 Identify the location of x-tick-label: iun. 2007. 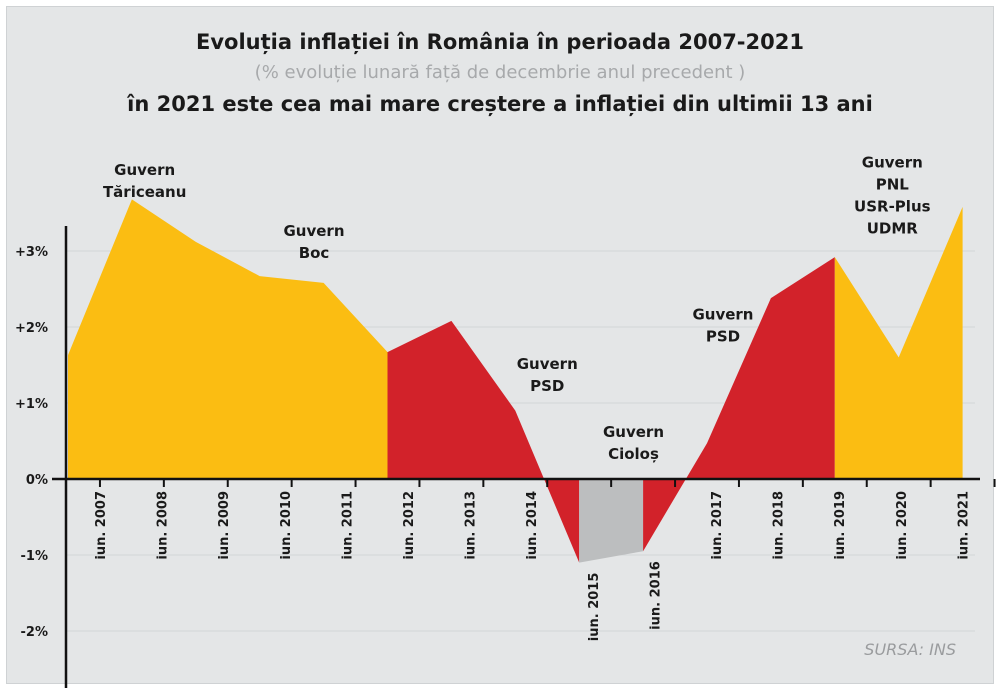
(101, 525).